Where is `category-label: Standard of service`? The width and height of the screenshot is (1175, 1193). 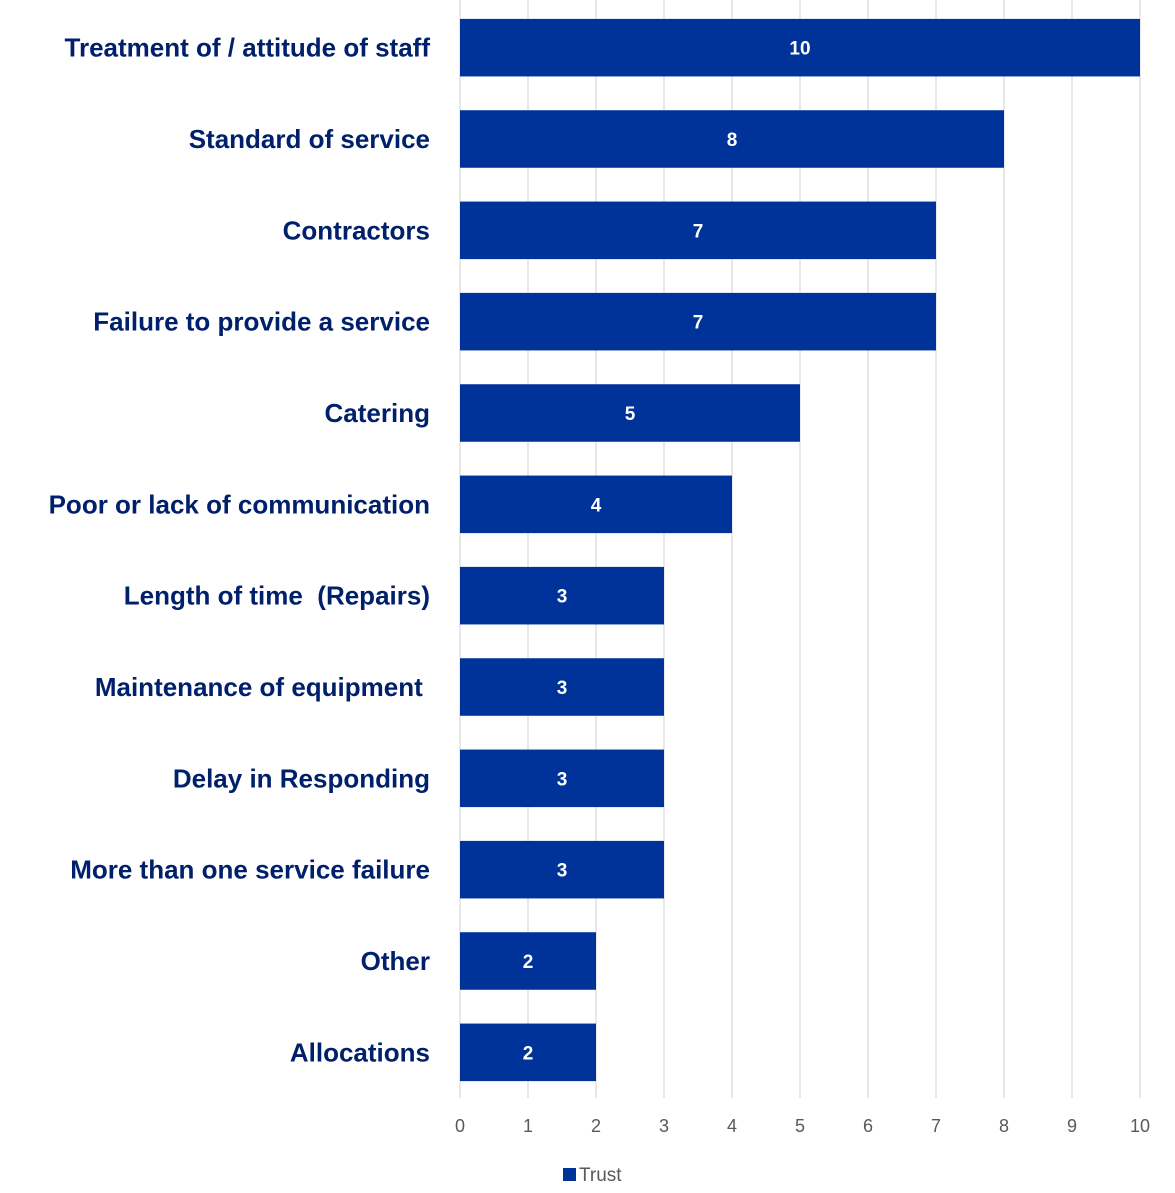 category-label: Standard of service is located at coordinates (309, 139).